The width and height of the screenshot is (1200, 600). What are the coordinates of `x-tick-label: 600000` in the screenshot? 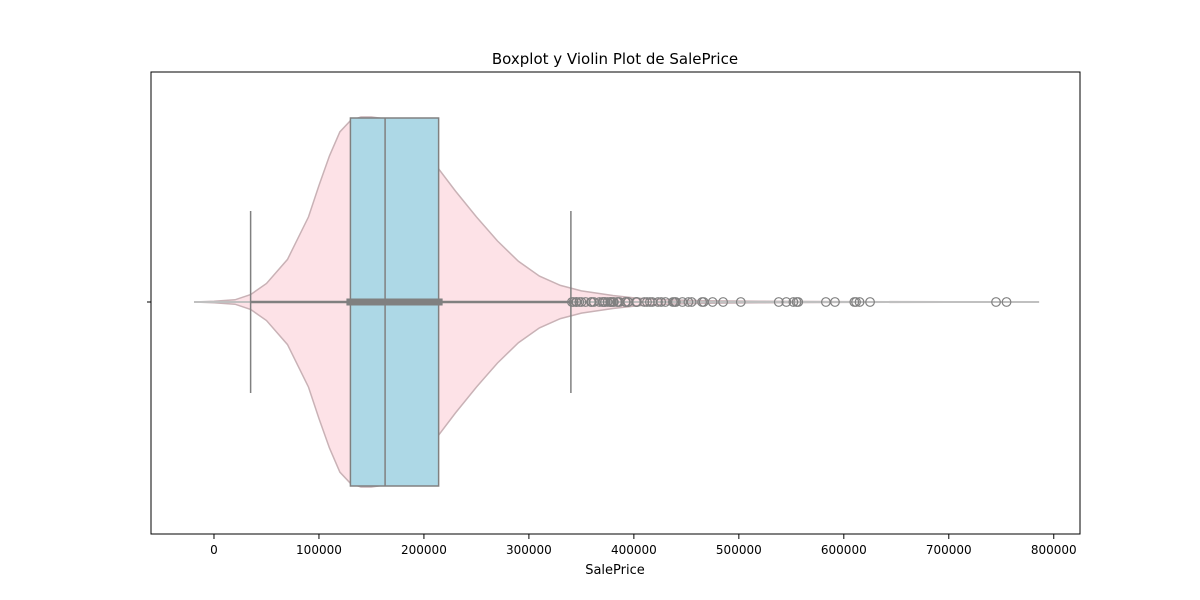 It's located at (844, 550).